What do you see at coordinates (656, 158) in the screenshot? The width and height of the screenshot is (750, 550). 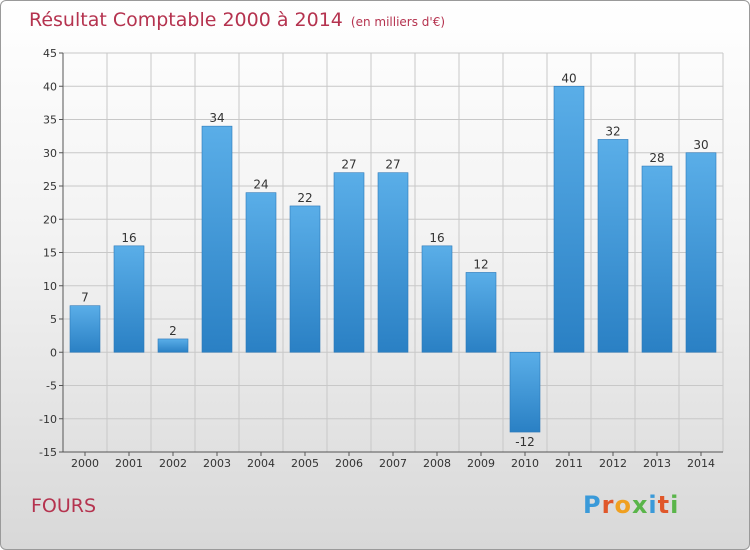 I see `data-label: 28` at bounding box center [656, 158].